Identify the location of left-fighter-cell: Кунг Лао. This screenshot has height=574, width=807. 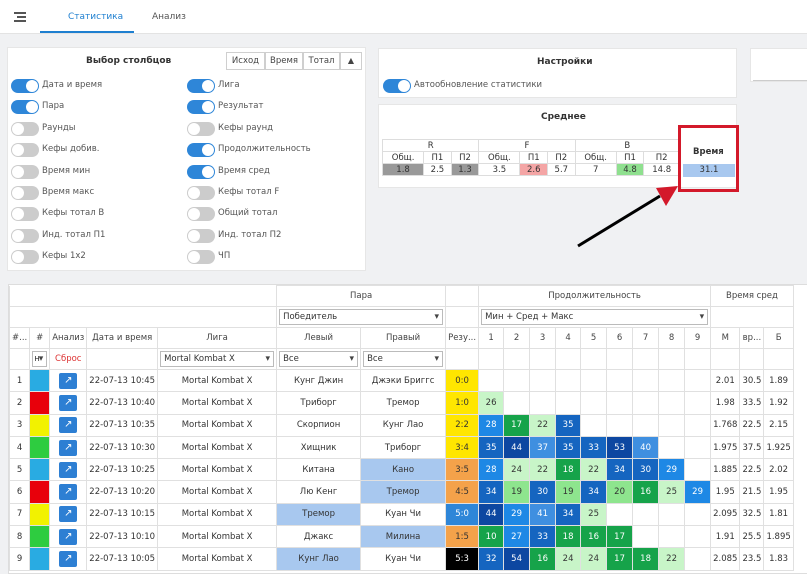
(319, 559).